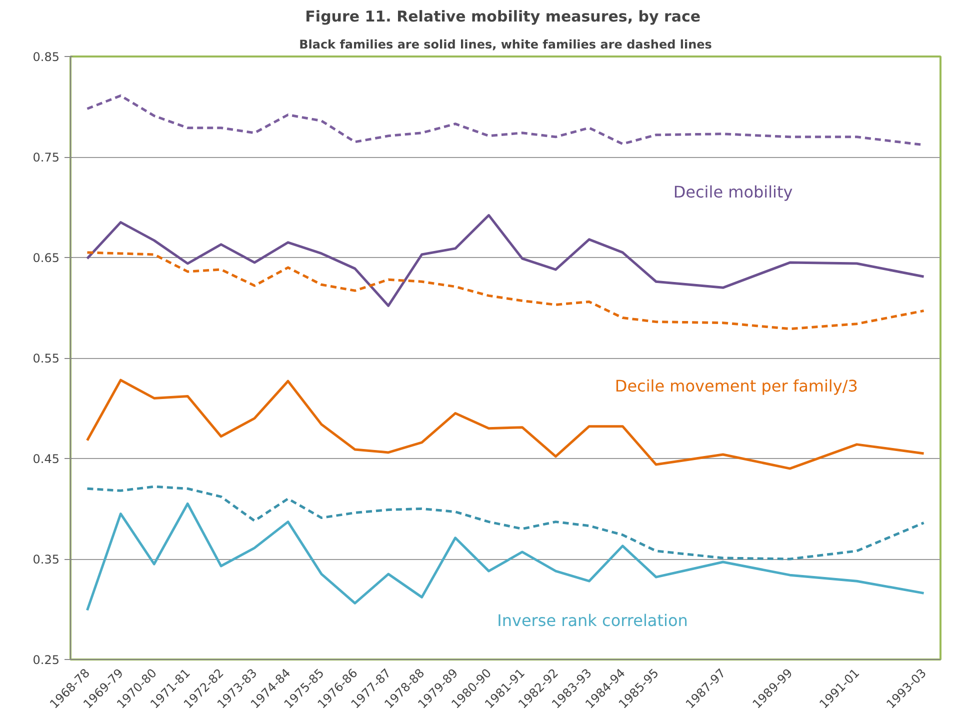  What do you see at coordinates (733, 192) in the screenshot?
I see `annotation: Decile mobility` at bounding box center [733, 192].